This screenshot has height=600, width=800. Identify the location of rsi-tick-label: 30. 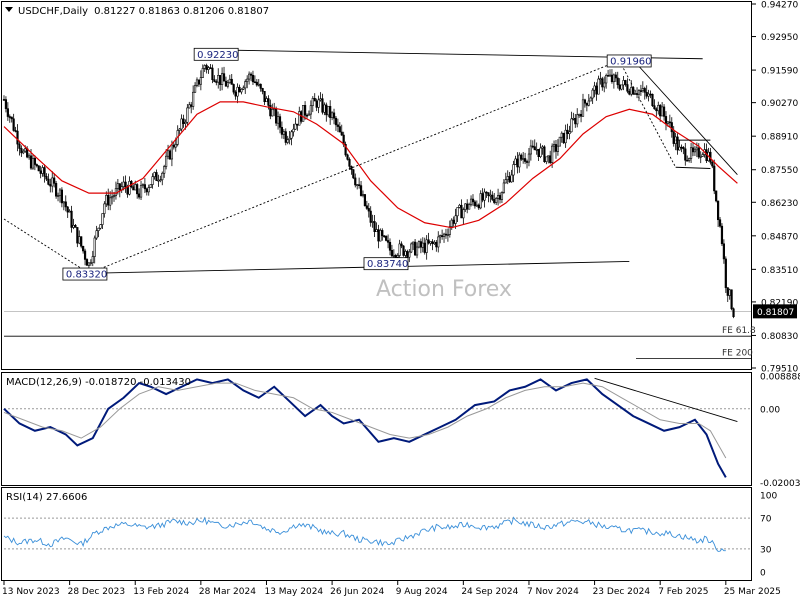
(766, 550).